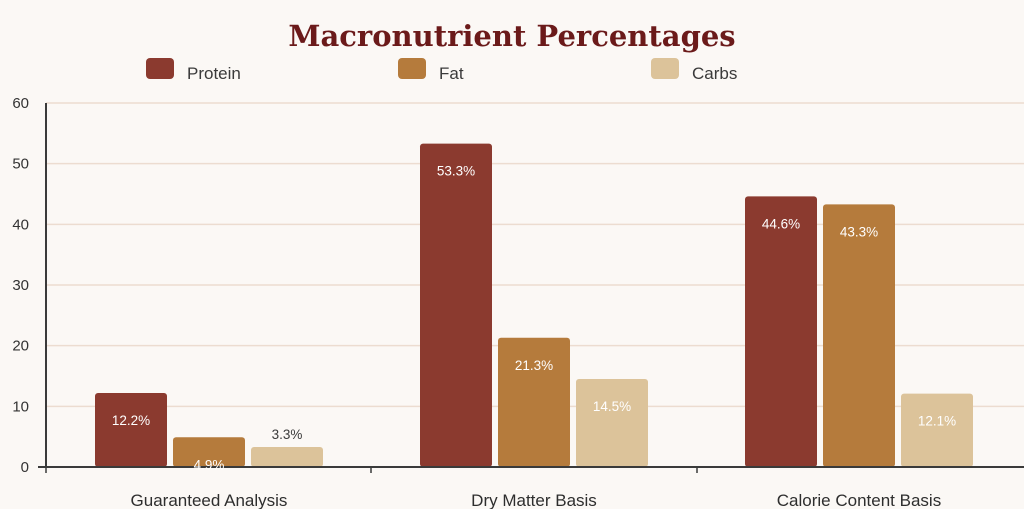  I want to click on data-label: 3.3%, so click(287, 434).